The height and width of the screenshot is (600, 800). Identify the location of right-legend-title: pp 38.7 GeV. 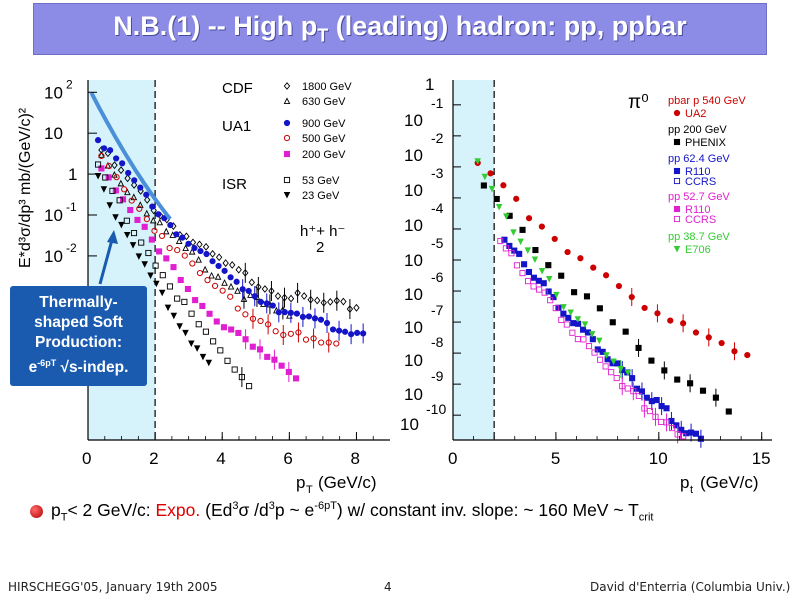
(699, 237).